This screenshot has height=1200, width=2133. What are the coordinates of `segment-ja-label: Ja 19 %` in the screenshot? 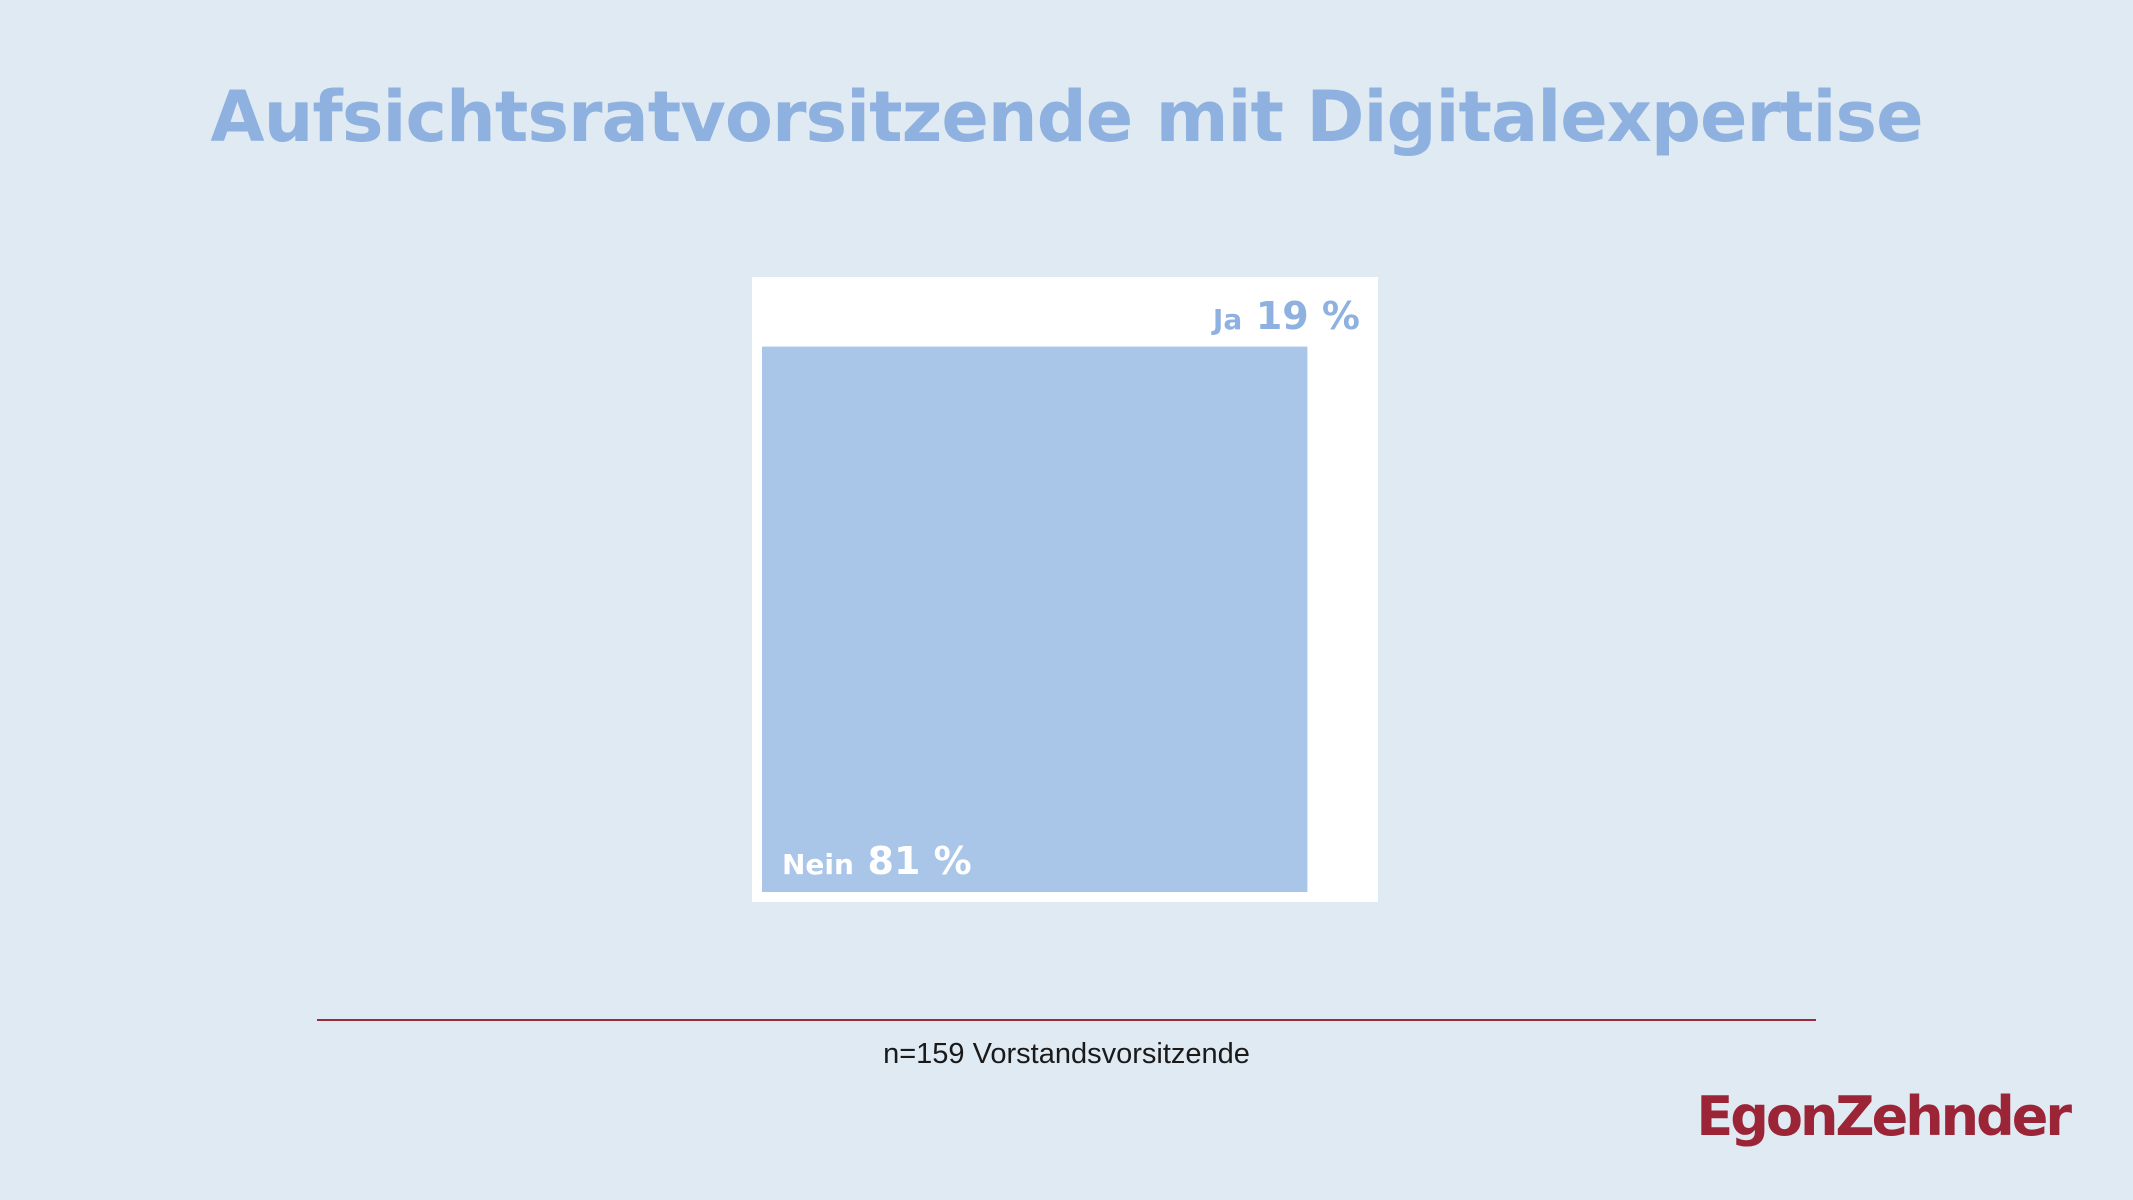 It's located at (1285, 316).